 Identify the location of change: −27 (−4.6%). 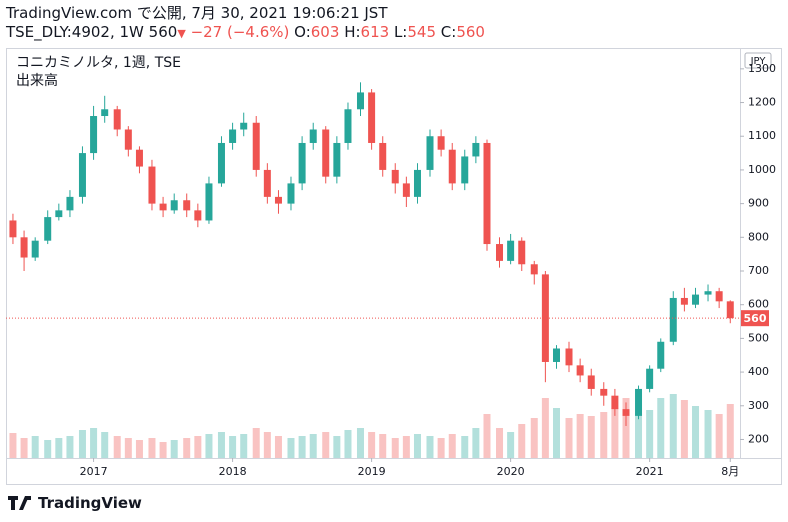
(240, 32).